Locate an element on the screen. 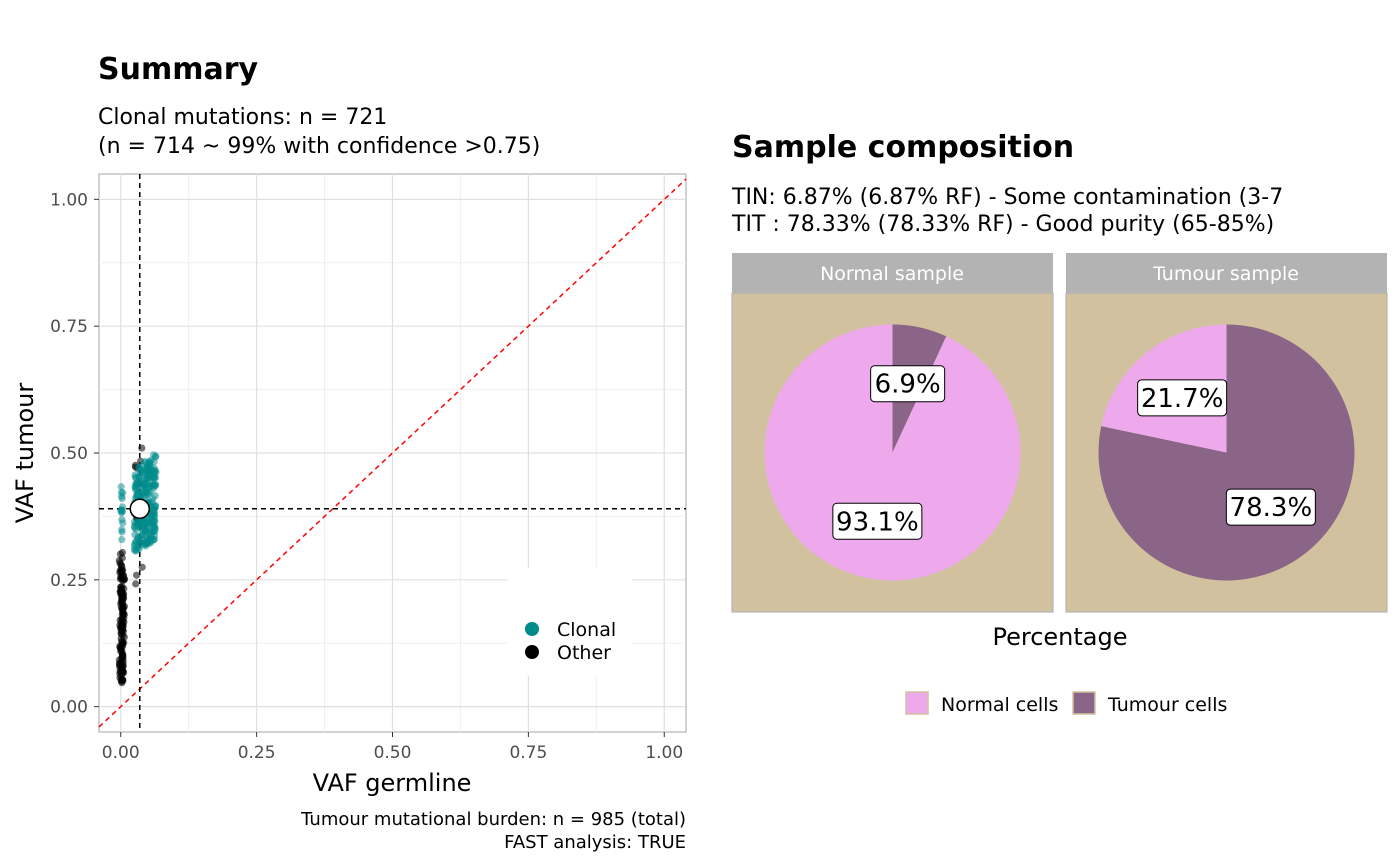 Image resolution: width=1400 pixels, height=866 pixels. legend-normal-cells-label: Normal cells is located at coordinates (999, 705).